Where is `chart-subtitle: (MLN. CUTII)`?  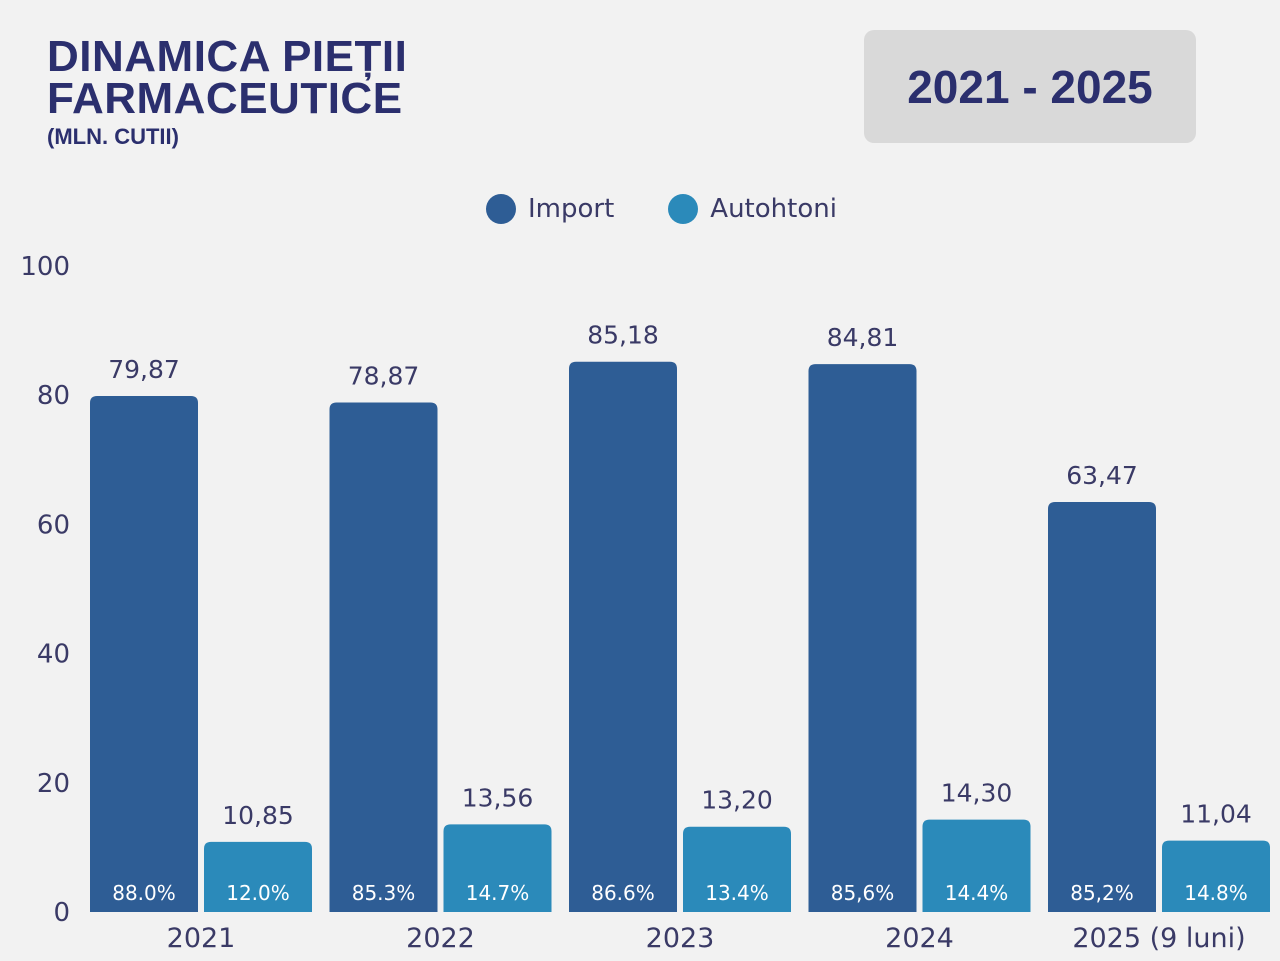 chart-subtitle: (MLN. CUTII) is located at coordinates (113, 136).